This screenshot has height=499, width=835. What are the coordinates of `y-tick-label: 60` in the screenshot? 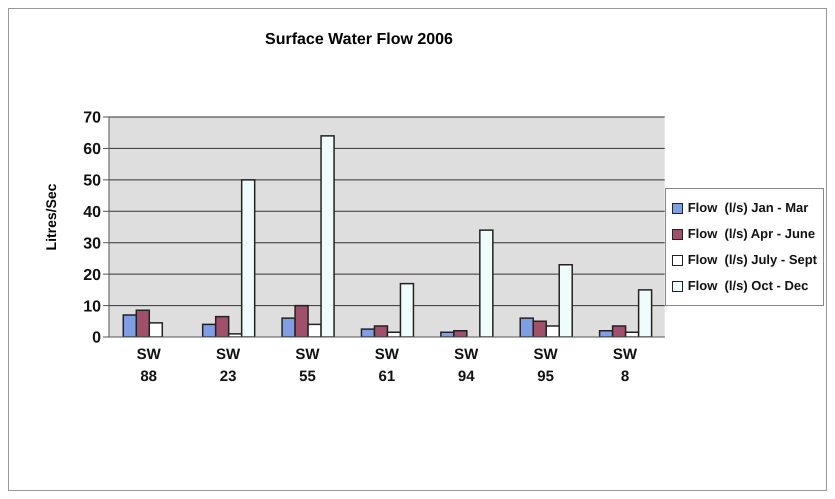 It's located at (92, 149).